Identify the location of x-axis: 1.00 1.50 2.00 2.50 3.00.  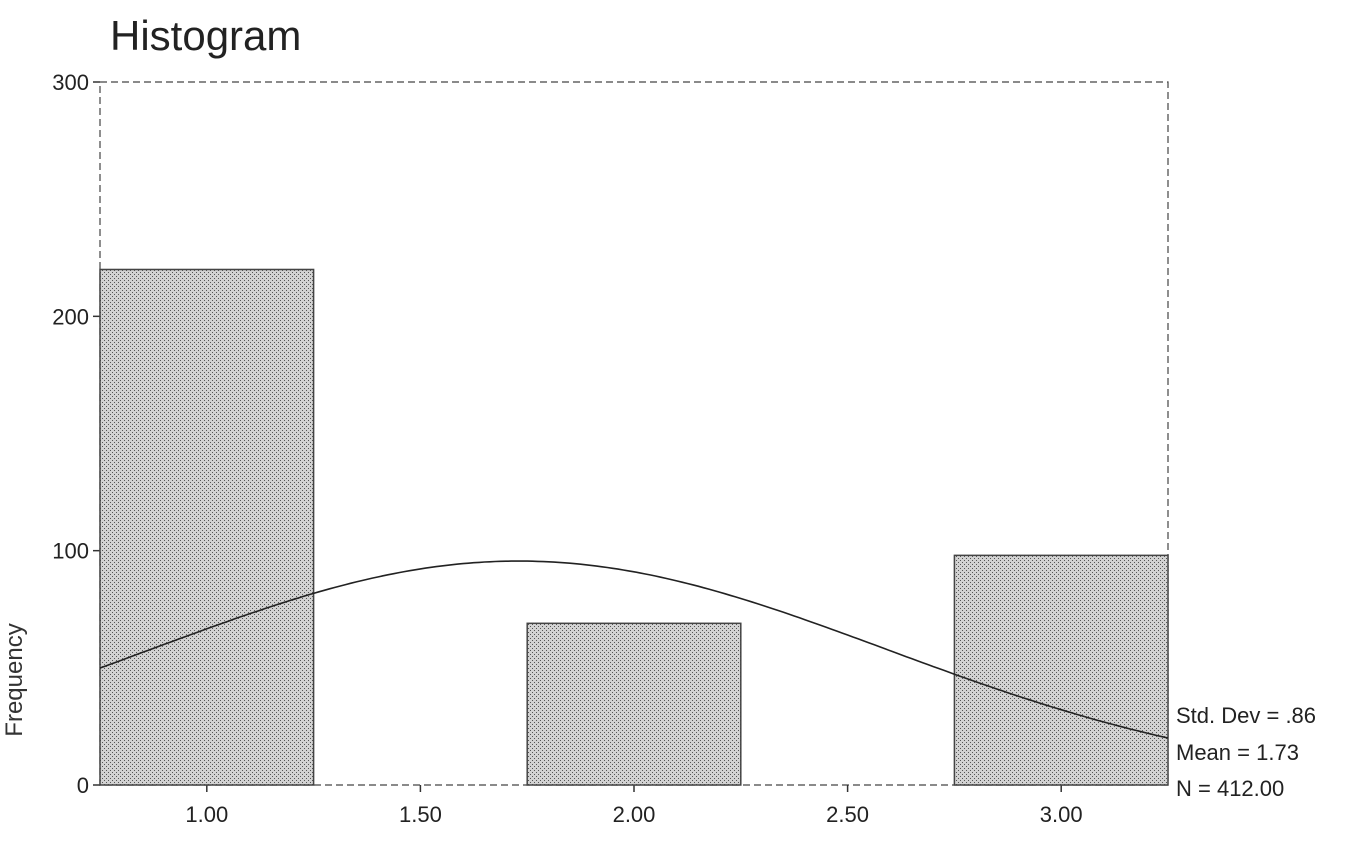
(634, 806).